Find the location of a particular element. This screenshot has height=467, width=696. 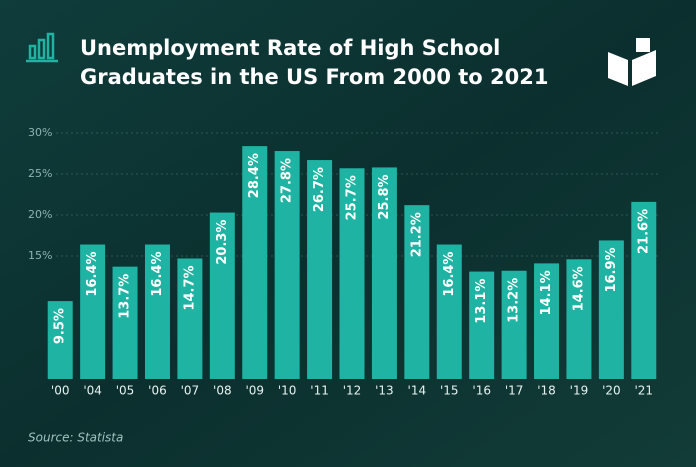

x-tick-label: '15 is located at coordinates (449, 391).